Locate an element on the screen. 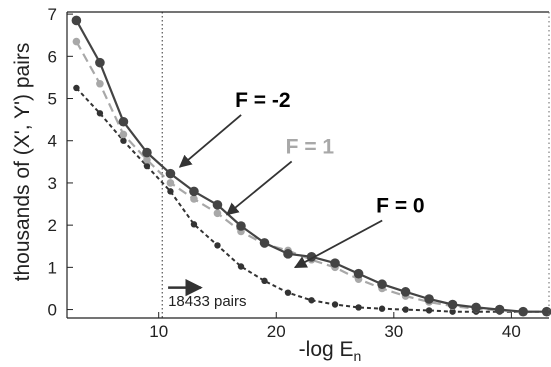  x-axis-title-subscript: n is located at coordinates (358, 355).